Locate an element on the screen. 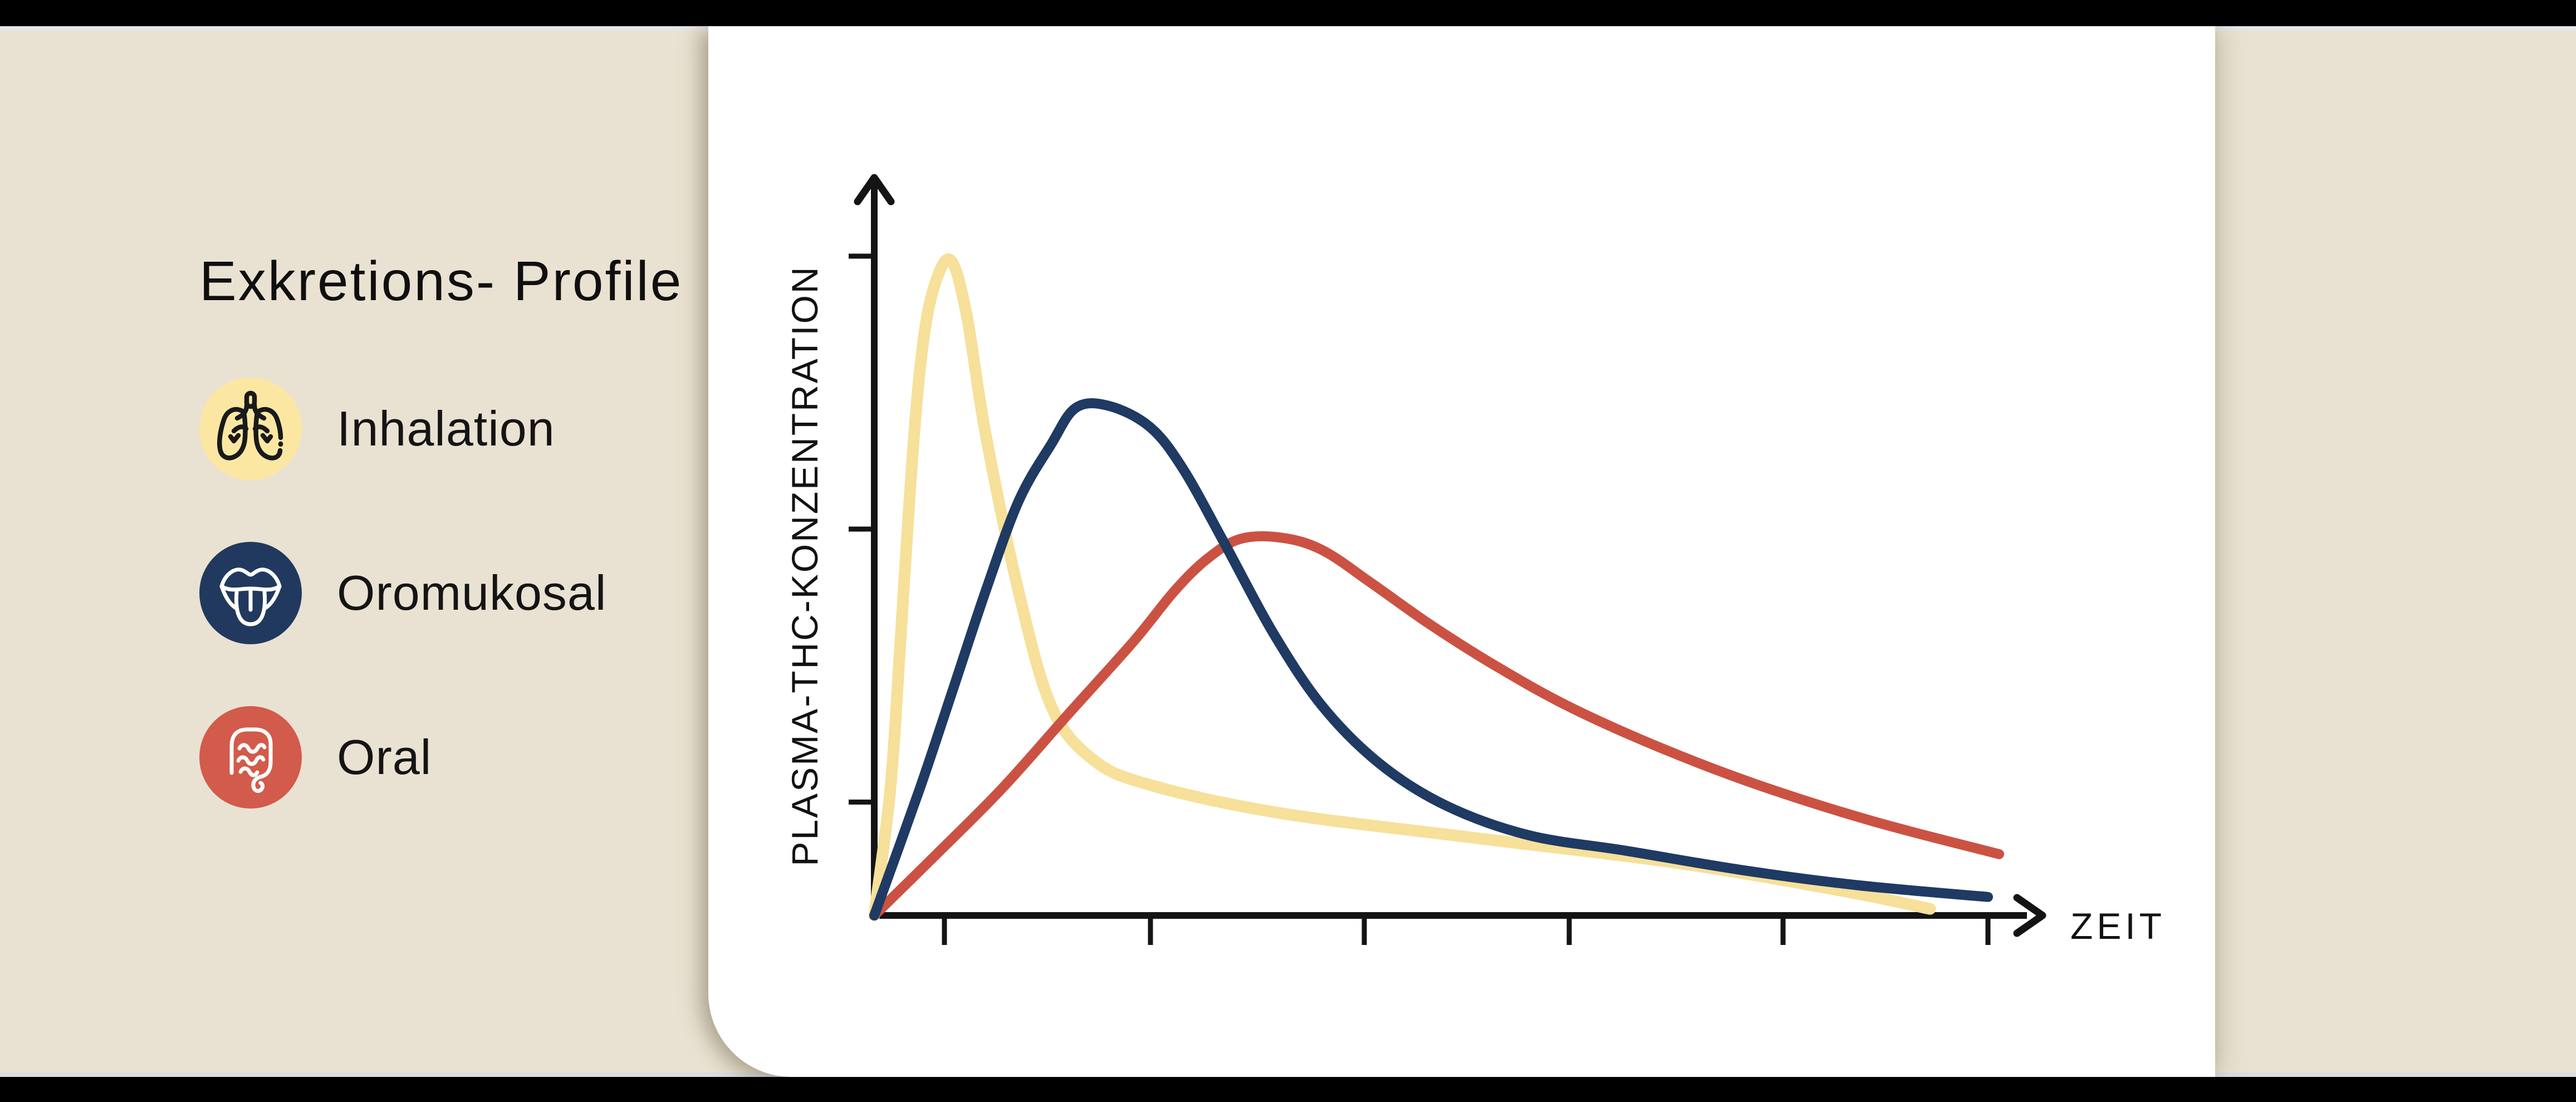 The image size is (2576, 1102). legend-label: Oral is located at coordinates (384, 757).